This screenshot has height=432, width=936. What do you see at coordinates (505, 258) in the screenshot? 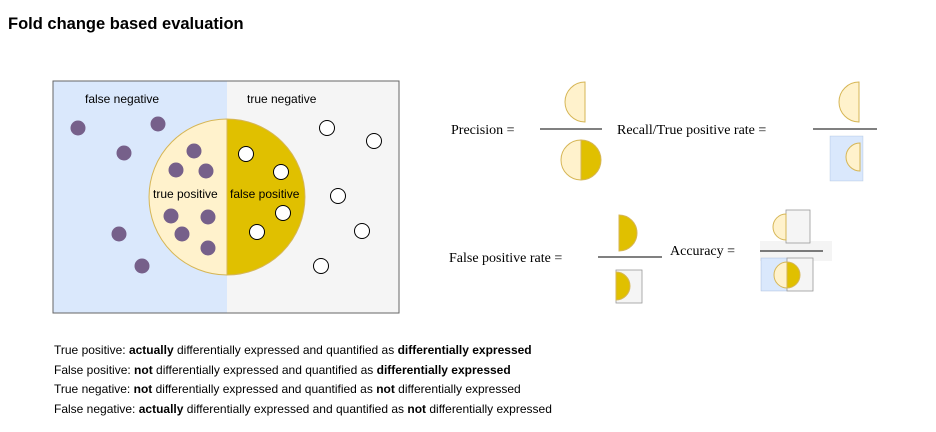
I see `fpr-label: False positive rate =` at bounding box center [505, 258].